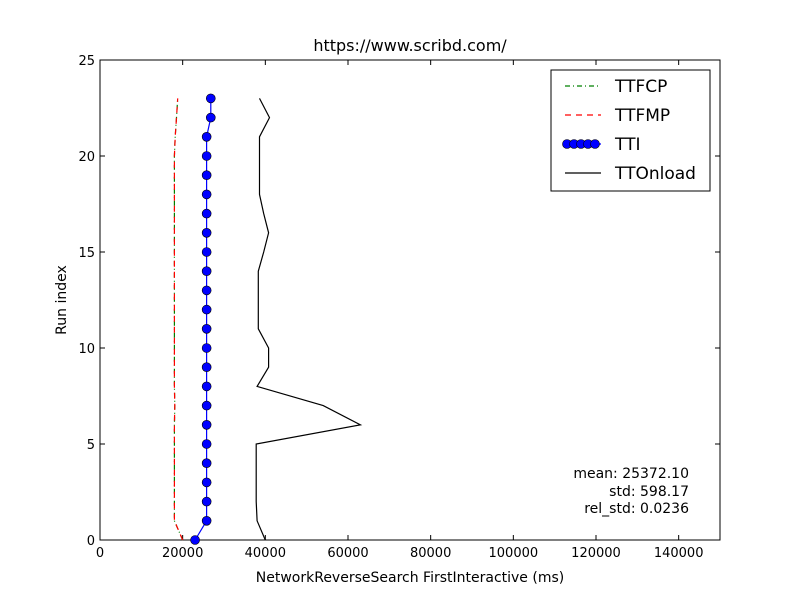 This screenshot has width=800, height=600. I want to click on series-line-ttfmp, so click(178, 319).